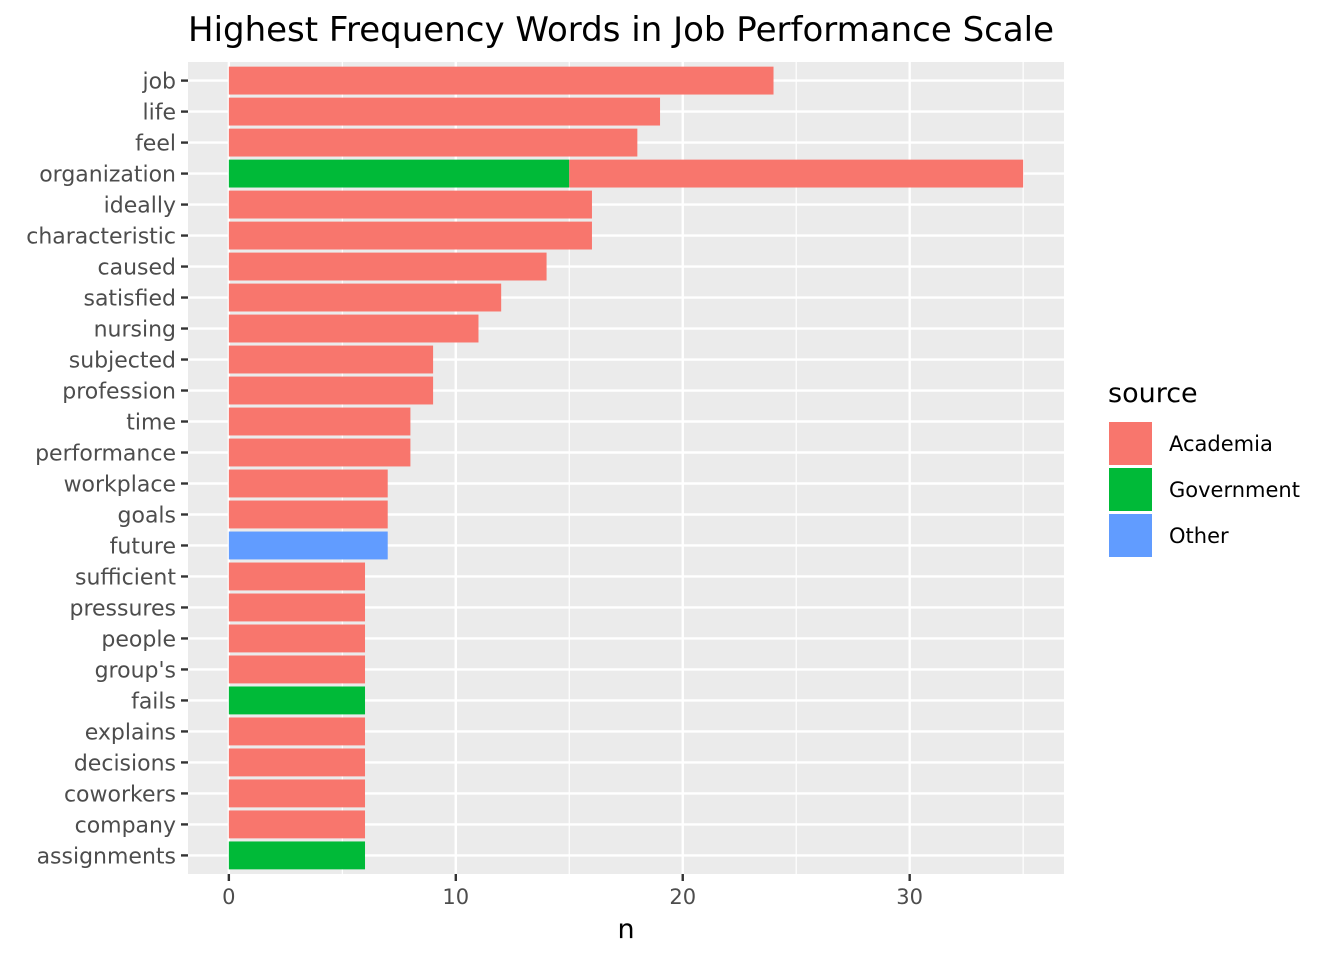 This screenshot has height=960, width=1344. I want to click on bar-characteristic-academia, so click(410, 235).